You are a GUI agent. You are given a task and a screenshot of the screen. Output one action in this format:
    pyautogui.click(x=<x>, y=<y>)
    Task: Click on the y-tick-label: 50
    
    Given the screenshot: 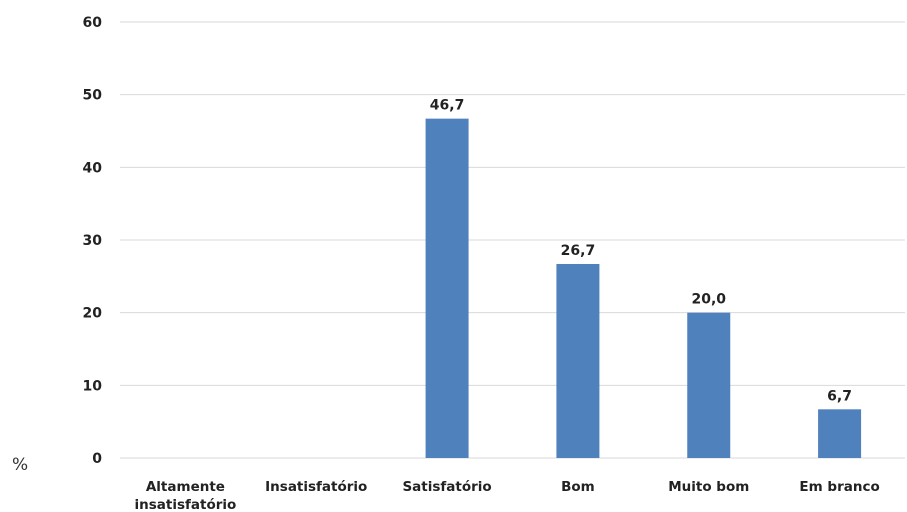 What is the action you would take?
    pyautogui.click(x=93, y=96)
    